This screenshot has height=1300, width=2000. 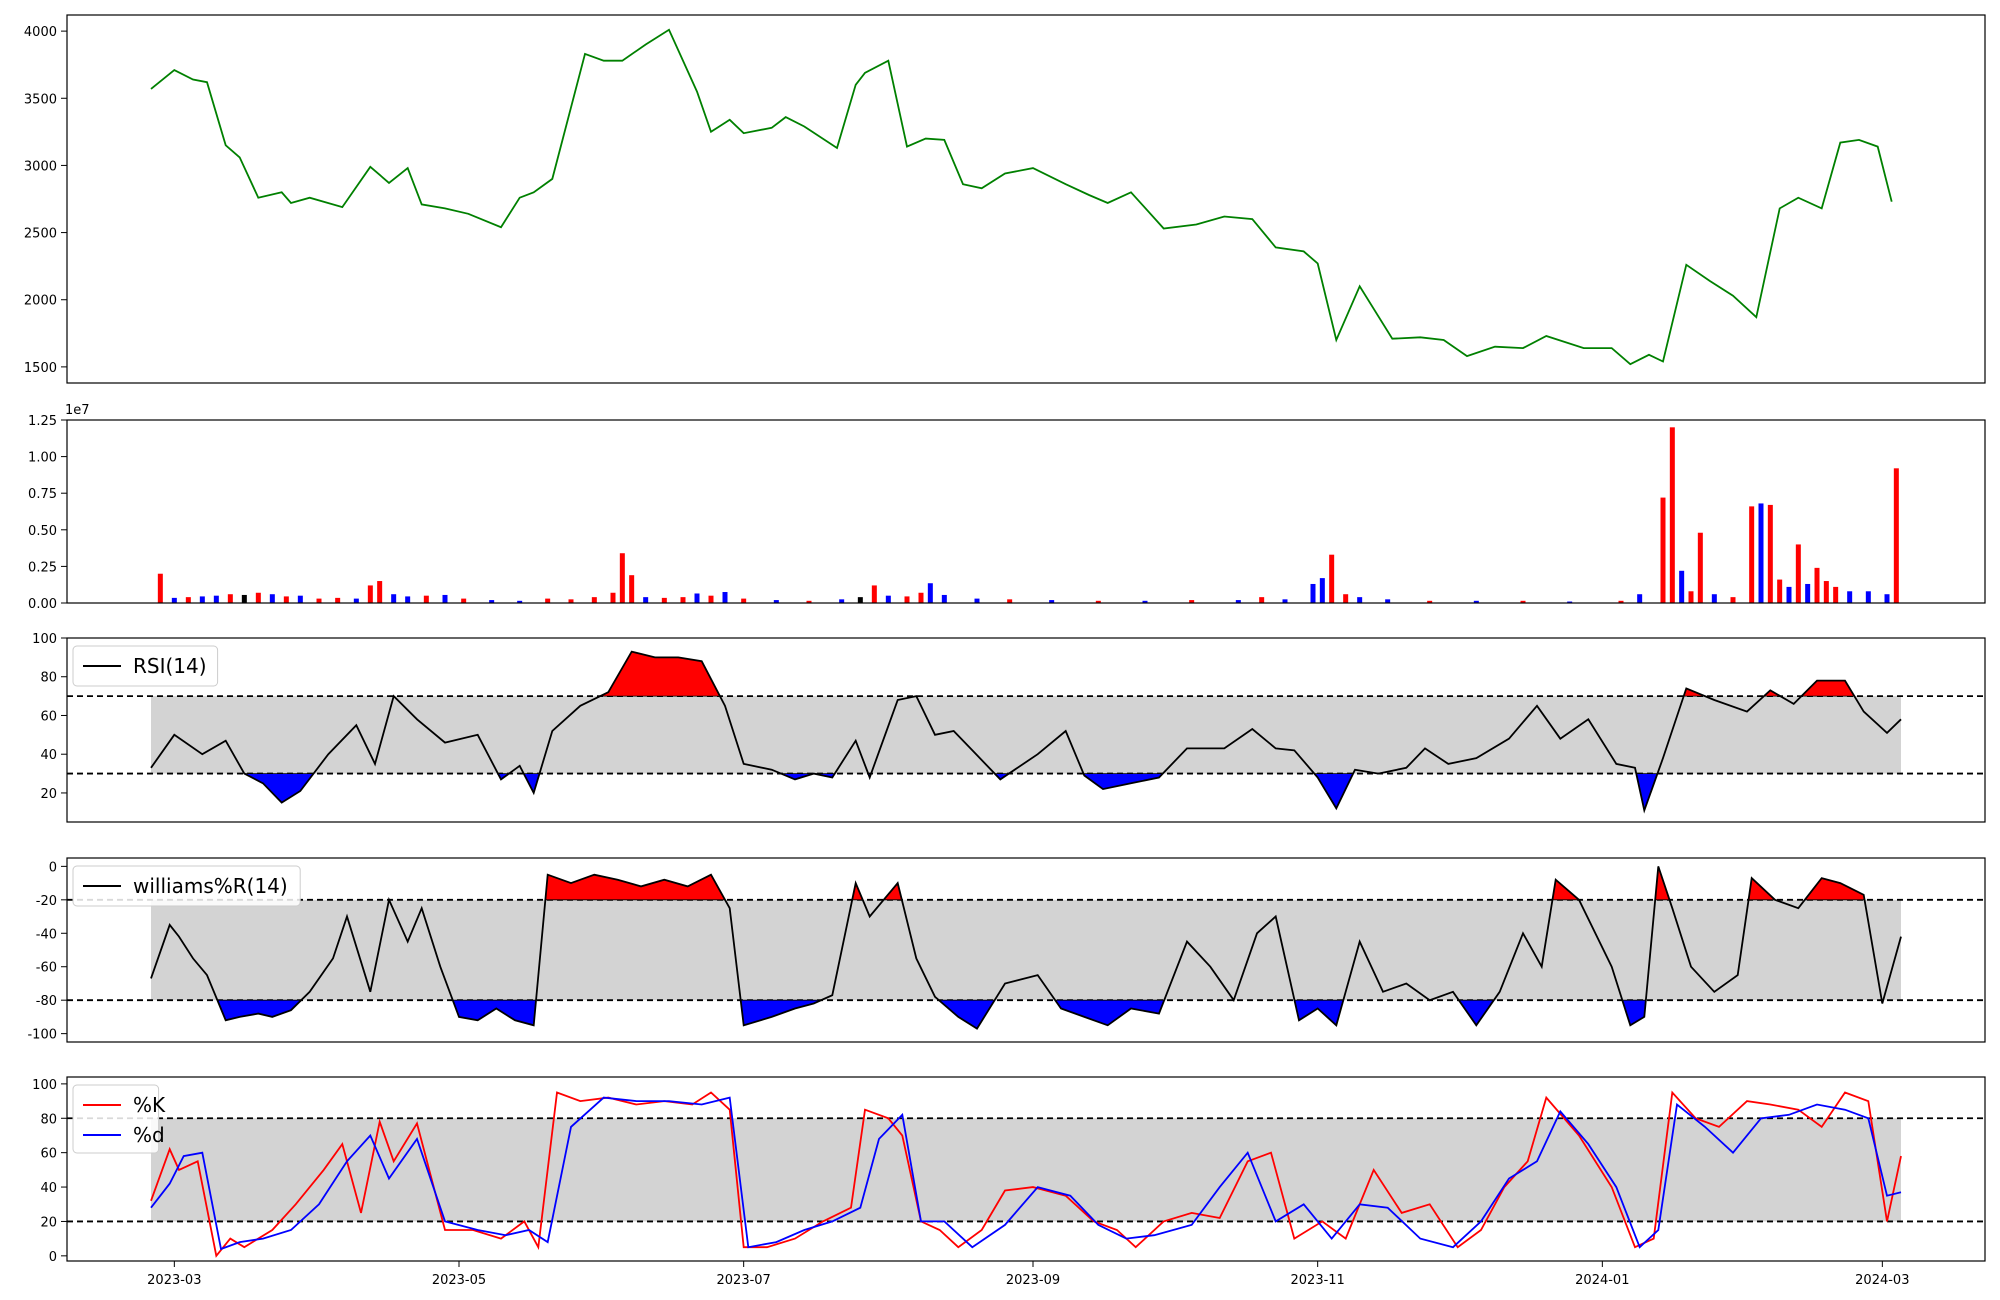 I want to click on volume-offset-label: 1e7, so click(x=77, y=410).